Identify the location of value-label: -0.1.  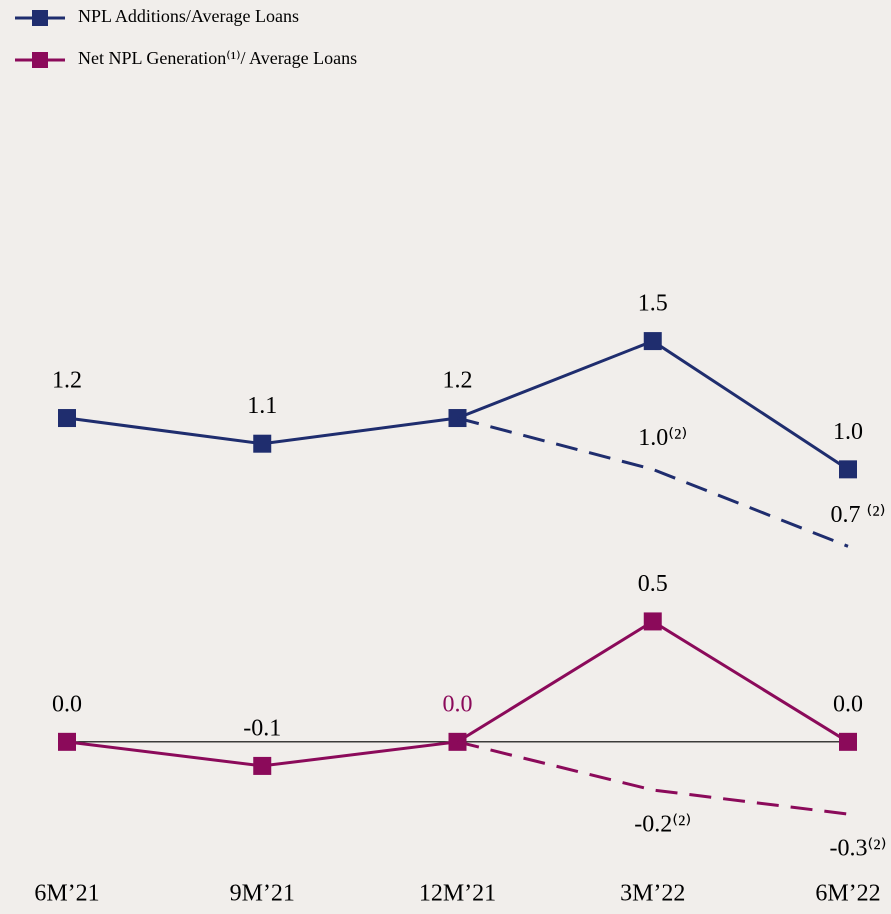
(262, 728).